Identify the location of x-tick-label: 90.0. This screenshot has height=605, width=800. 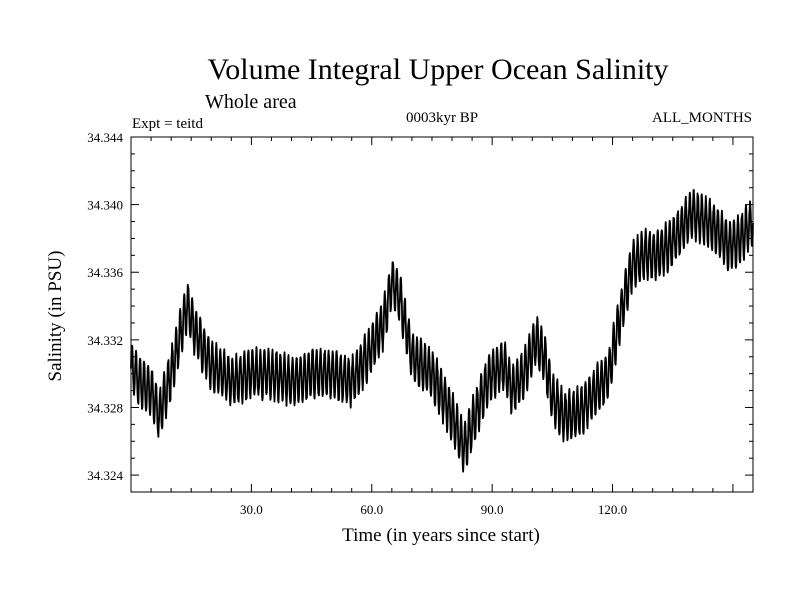
(492, 509).